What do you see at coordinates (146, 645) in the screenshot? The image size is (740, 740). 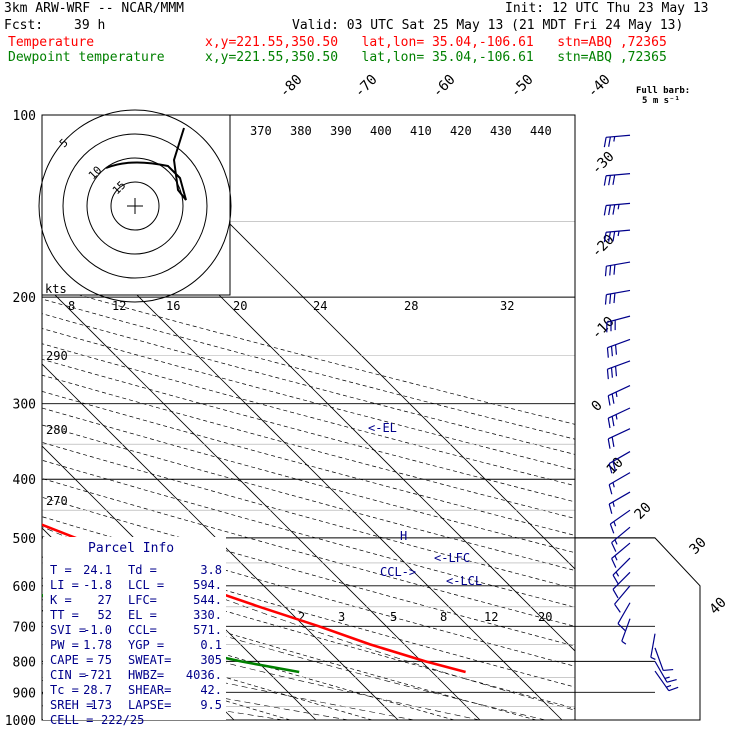 I see `parcel-label: YGP =` at bounding box center [146, 645].